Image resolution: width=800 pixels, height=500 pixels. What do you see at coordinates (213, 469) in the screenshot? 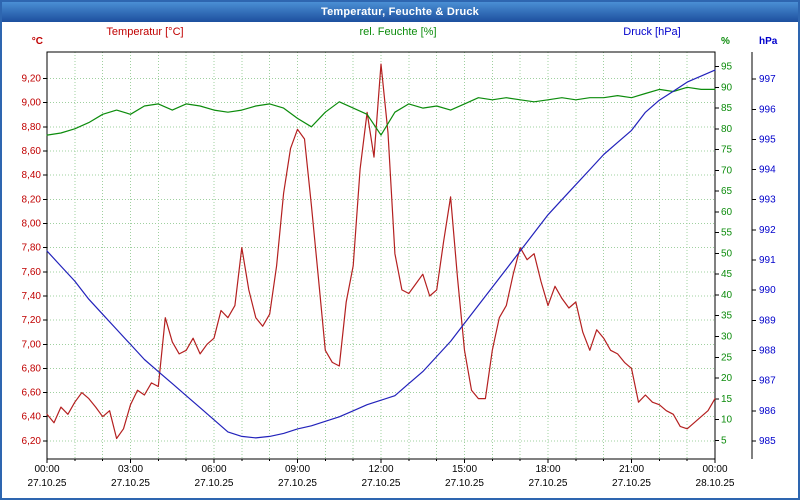
I see `svg-text: 06:00` at bounding box center [213, 469].